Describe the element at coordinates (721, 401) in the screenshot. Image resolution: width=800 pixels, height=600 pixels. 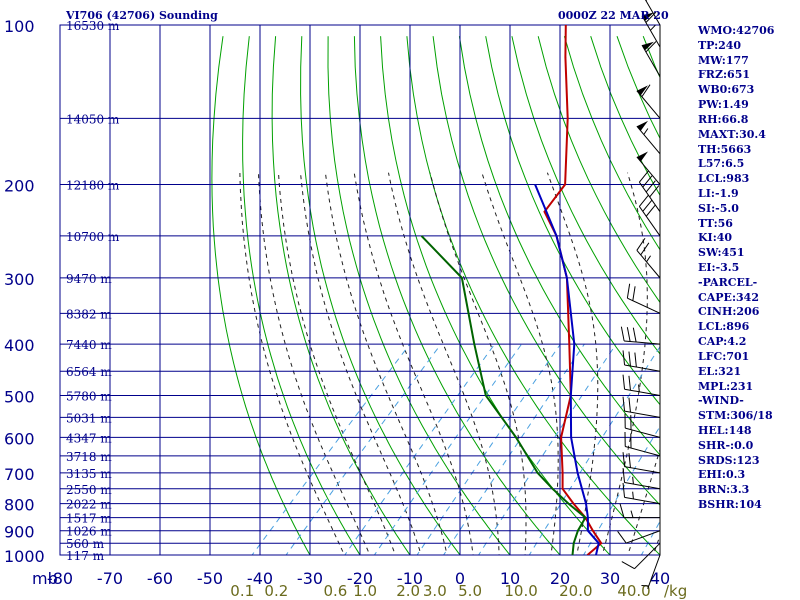
I see `index-item: -WIND-` at that location.